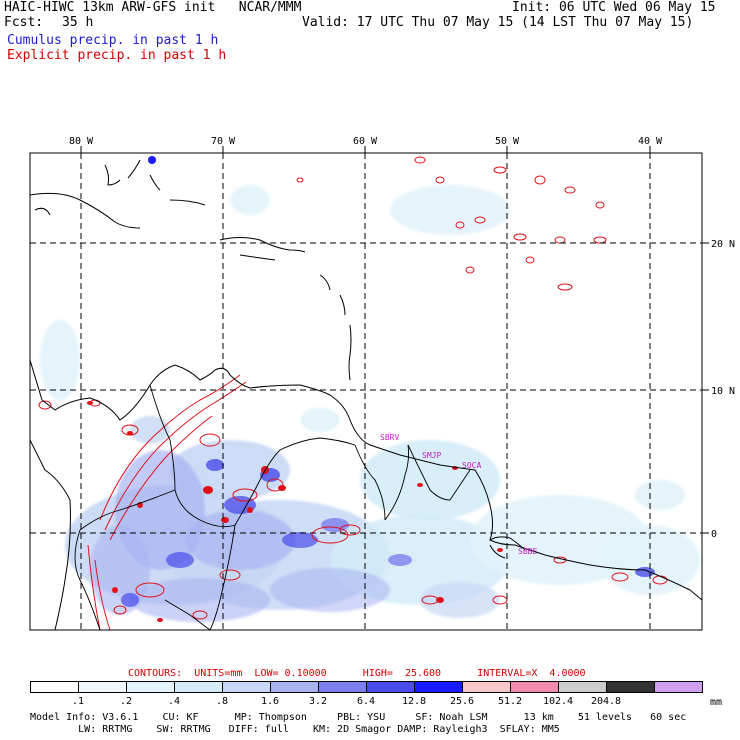  What do you see at coordinates (614, 7) in the screenshot?
I see `init-time: Init: 06 UTC Wed 06 May 15` at bounding box center [614, 7].